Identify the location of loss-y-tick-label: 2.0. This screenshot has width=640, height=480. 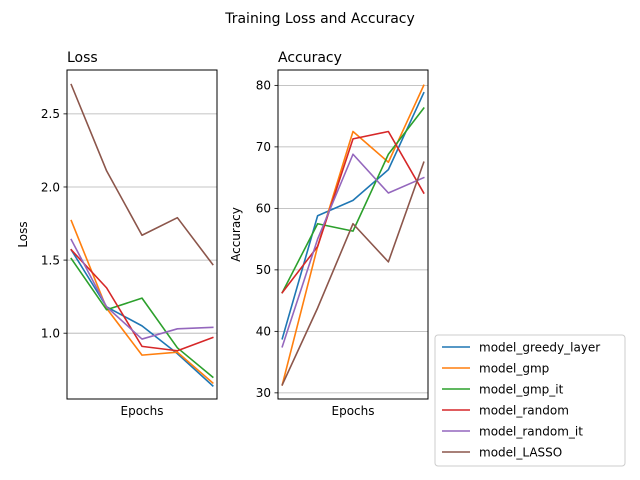
(50, 187).